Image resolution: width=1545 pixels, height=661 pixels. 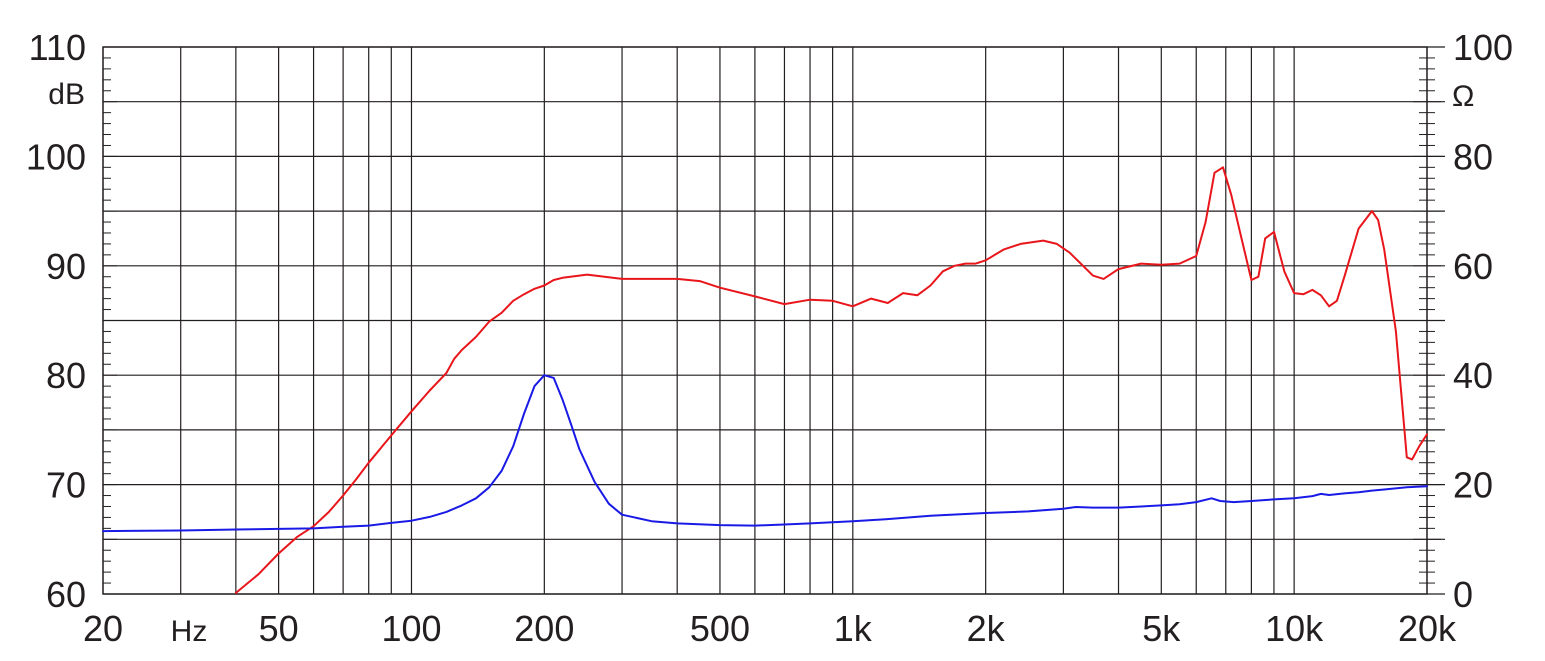 I want to click on right-tick-label: 100, so click(x=1483, y=47).